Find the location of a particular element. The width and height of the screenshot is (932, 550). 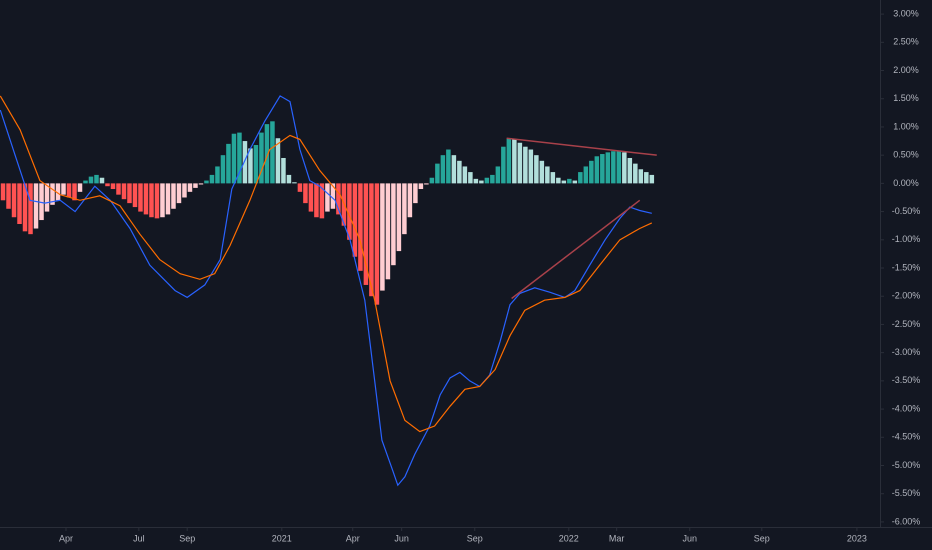

y-tick-label: 1.50% is located at coordinates (906, 98).